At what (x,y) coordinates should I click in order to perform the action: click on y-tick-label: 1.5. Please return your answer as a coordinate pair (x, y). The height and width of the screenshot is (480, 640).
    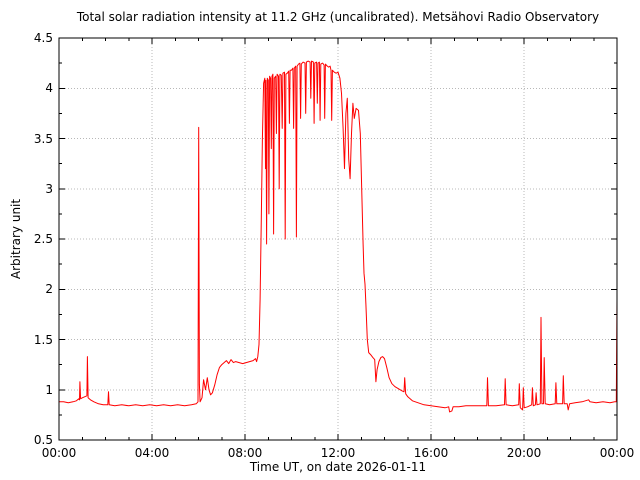
    Looking at the image, I should click on (43, 339).